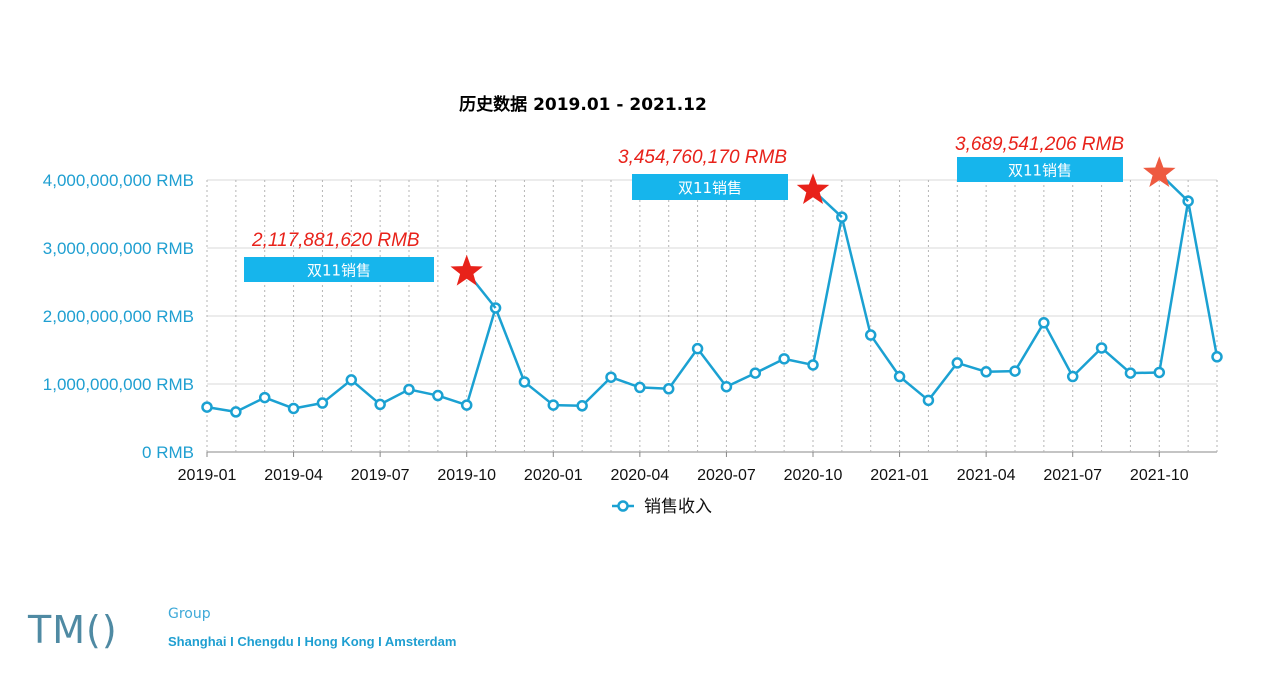  What do you see at coordinates (118, 384) in the screenshot?
I see `y-tick-label: 1,000,000,000 RMB` at bounding box center [118, 384].